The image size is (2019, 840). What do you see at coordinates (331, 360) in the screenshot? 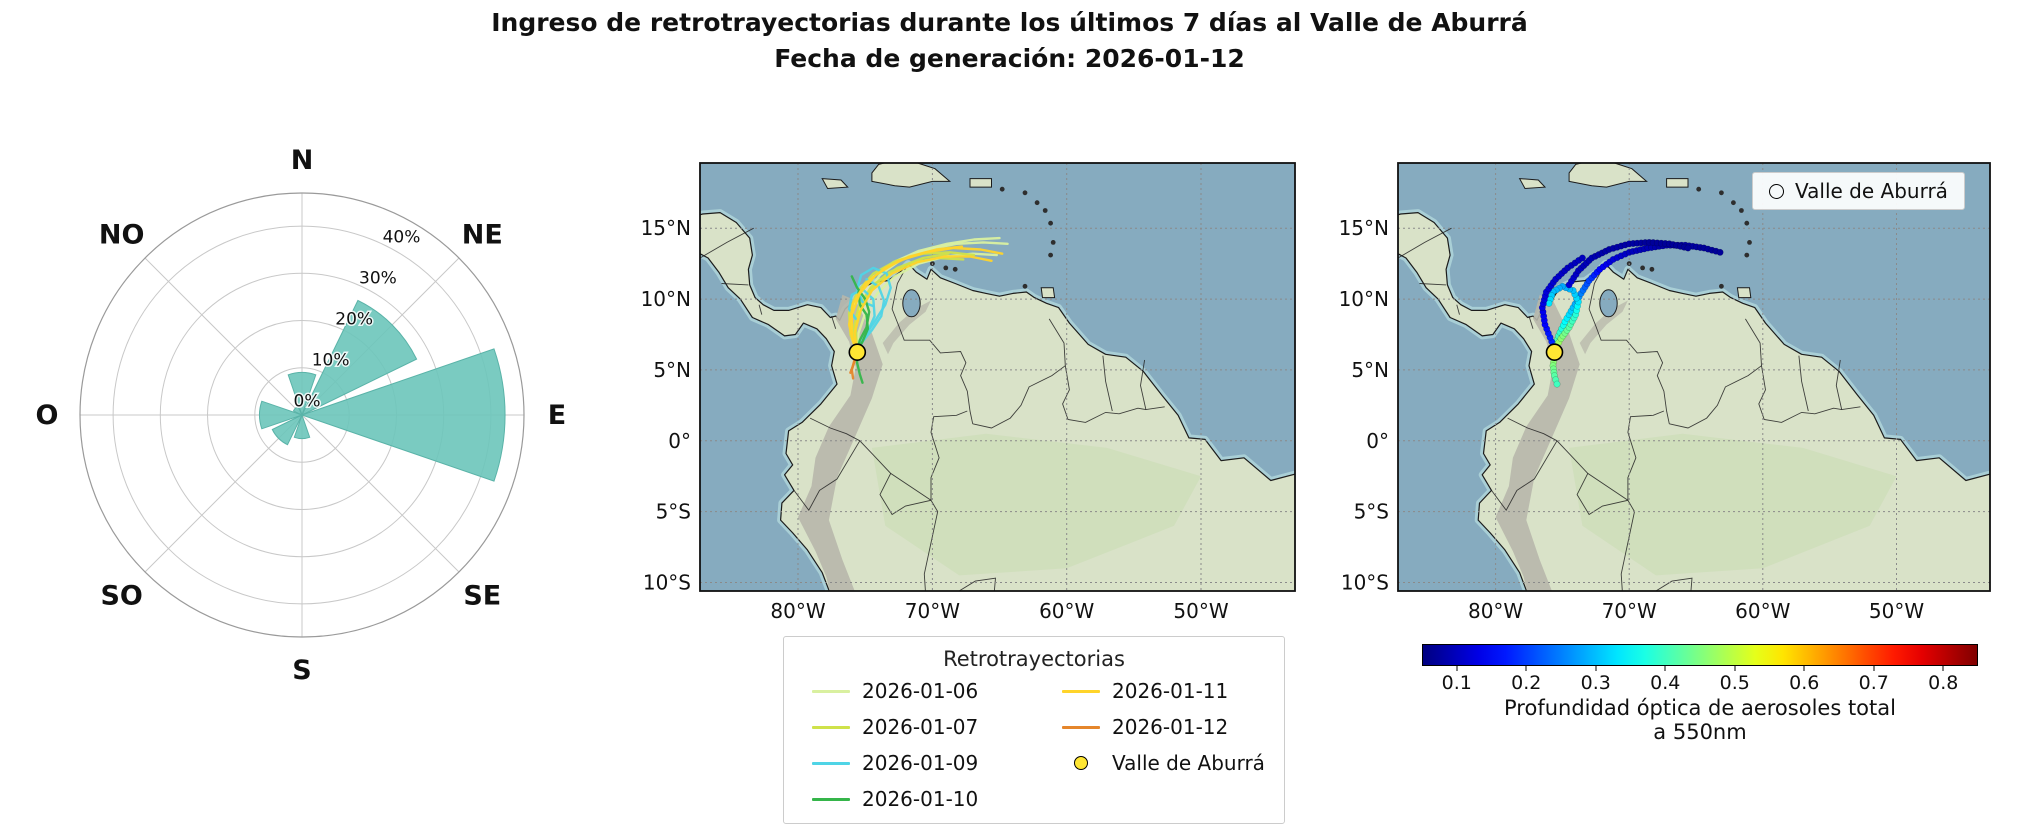
I see `windrose-radial-tick: 10%` at bounding box center [331, 360].